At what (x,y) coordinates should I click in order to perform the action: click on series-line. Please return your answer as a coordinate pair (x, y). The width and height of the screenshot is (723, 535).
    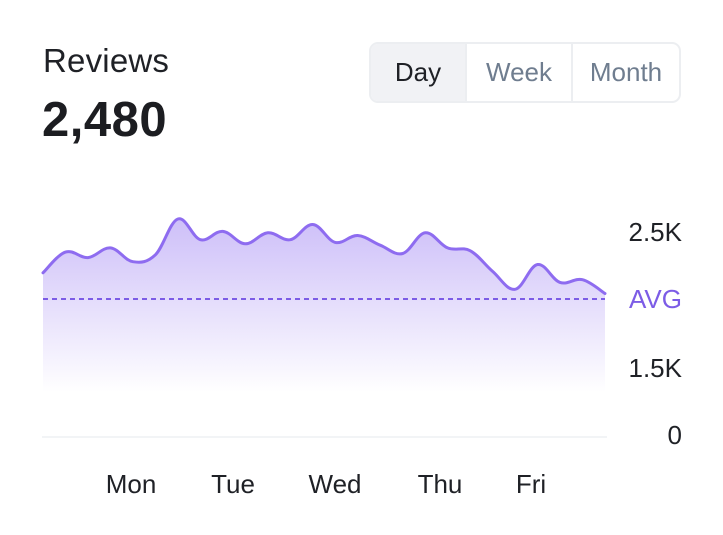
    Looking at the image, I should click on (324, 256).